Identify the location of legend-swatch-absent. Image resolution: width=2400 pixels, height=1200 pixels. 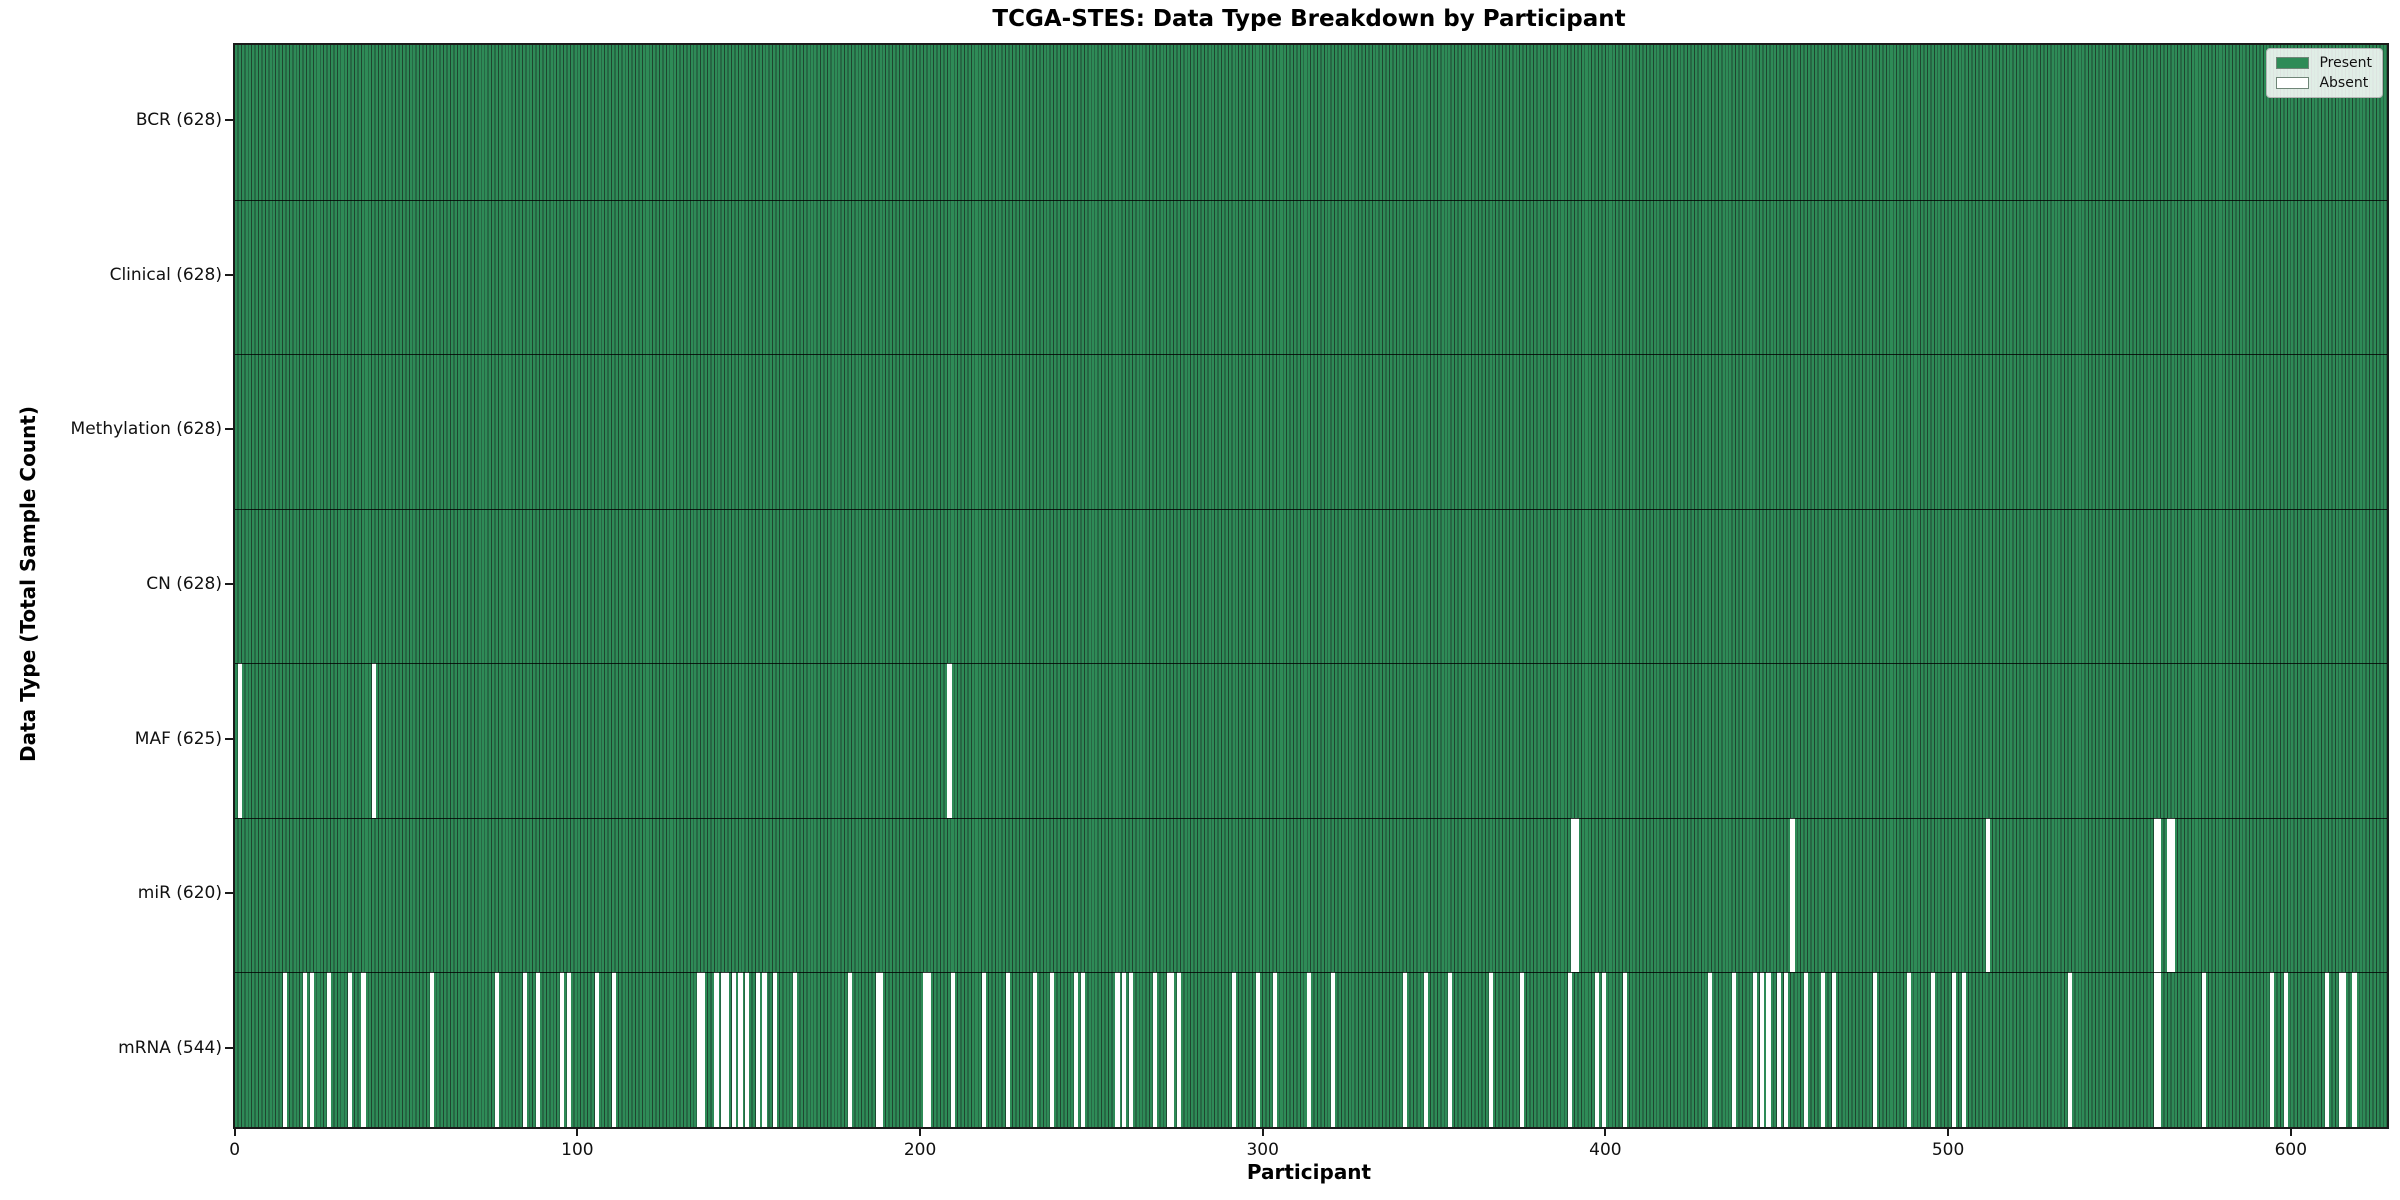
(2293, 83).